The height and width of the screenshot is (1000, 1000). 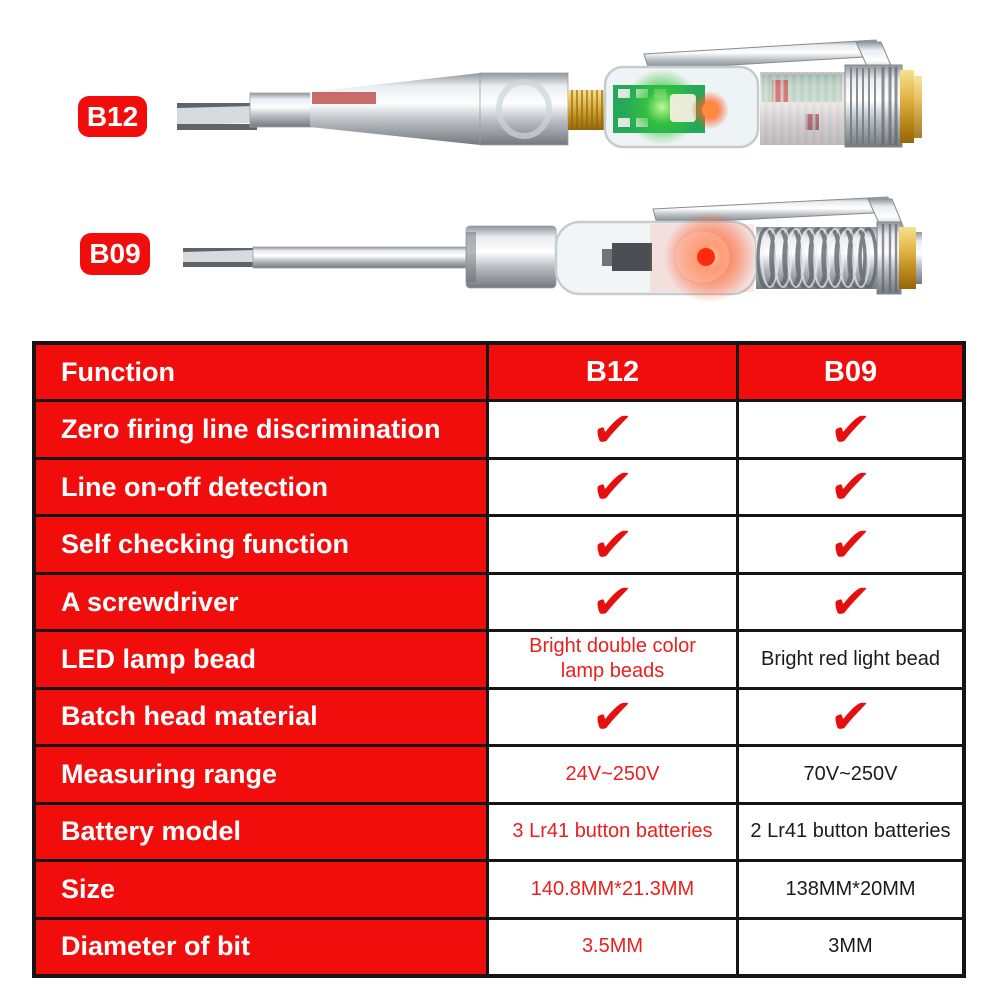 What do you see at coordinates (261, 774) in the screenshot?
I see `row-label: Measuring range` at bounding box center [261, 774].